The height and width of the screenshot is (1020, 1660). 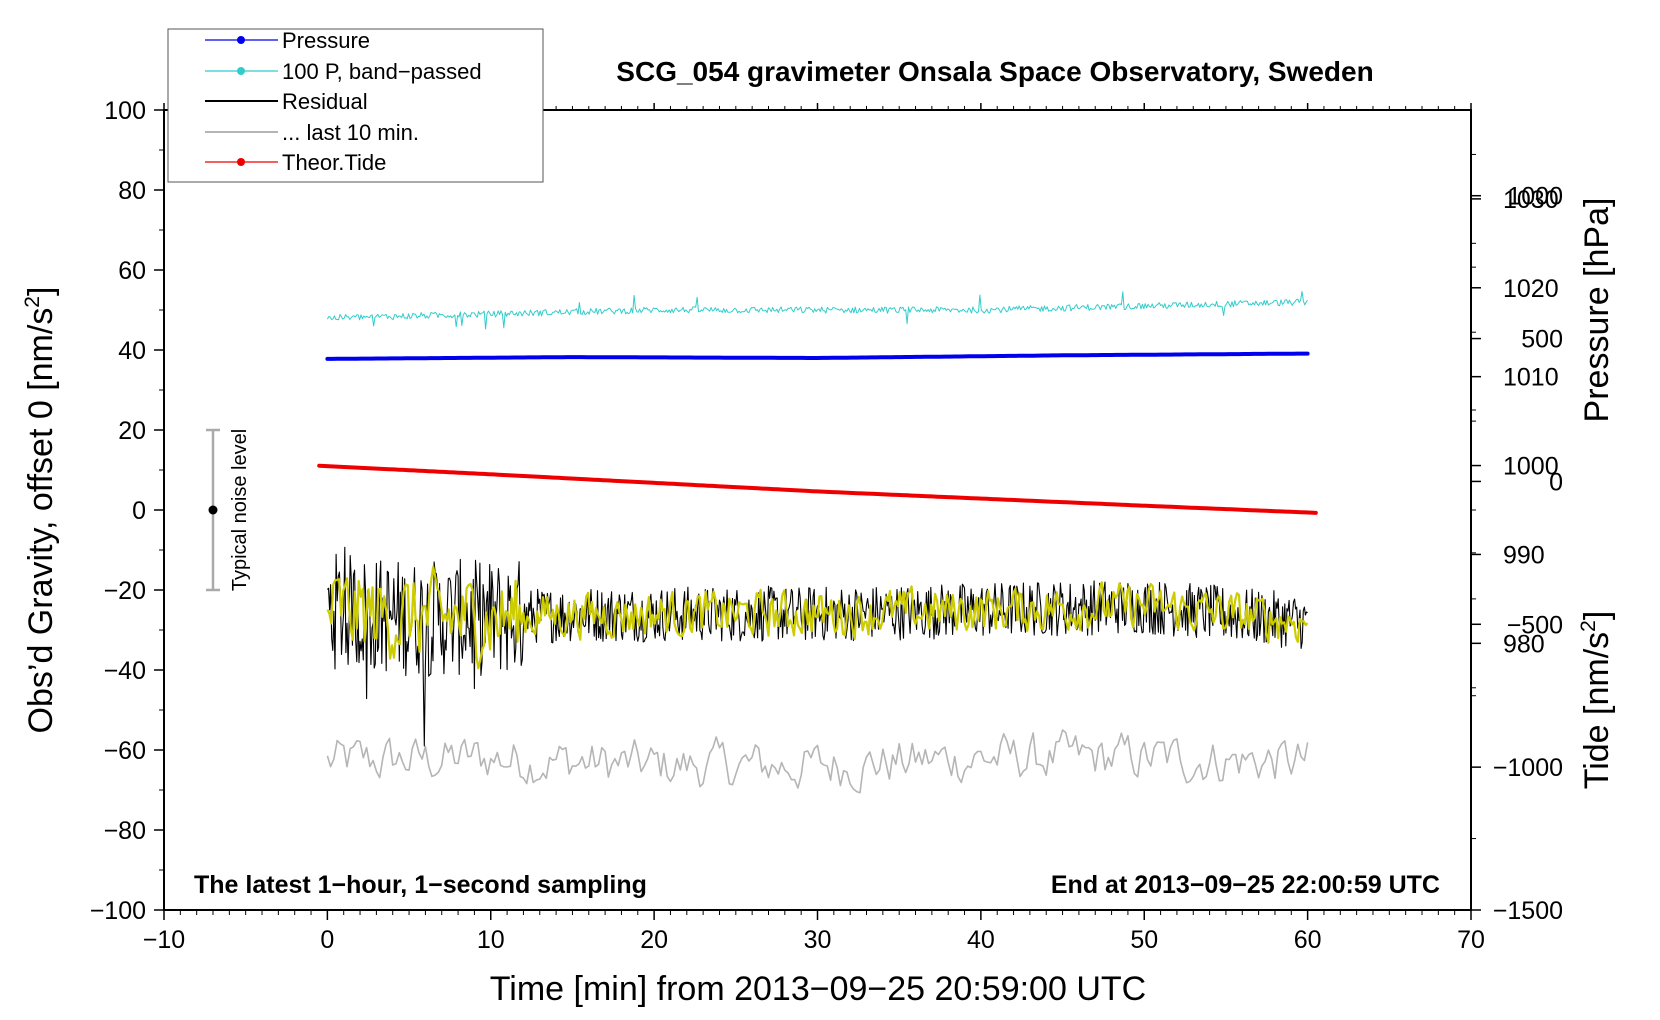 What do you see at coordinates (1597, 710) in the screenshot?
I see `tide-axis-title-main: Tide [nm/s` at bounding box center [1597, 710].